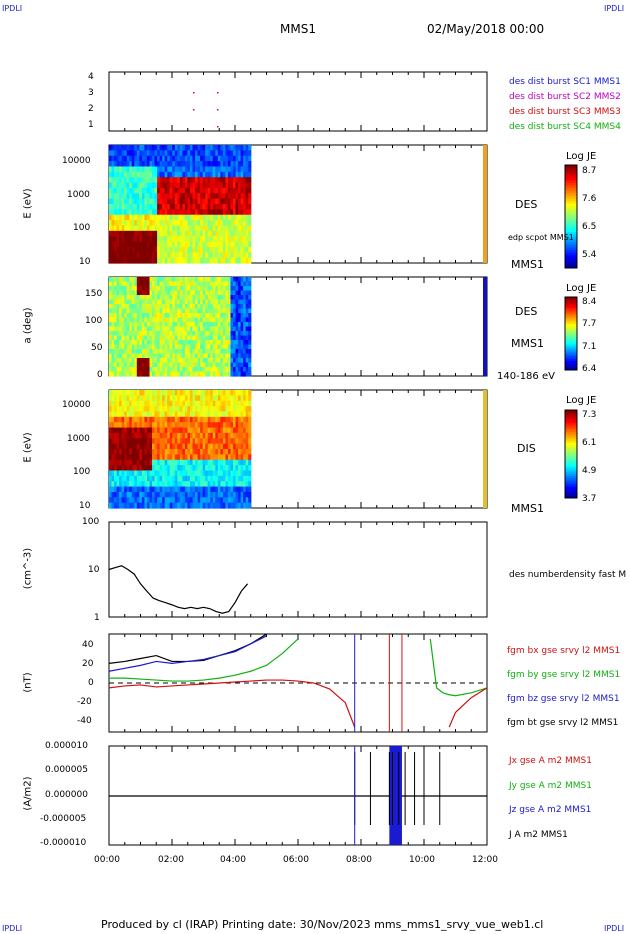  Describe the element at coordinates (563, 699) in the screenshot. I see `p6-legend-bz: fgm bz gse srvy l2 MMS1` at that location.